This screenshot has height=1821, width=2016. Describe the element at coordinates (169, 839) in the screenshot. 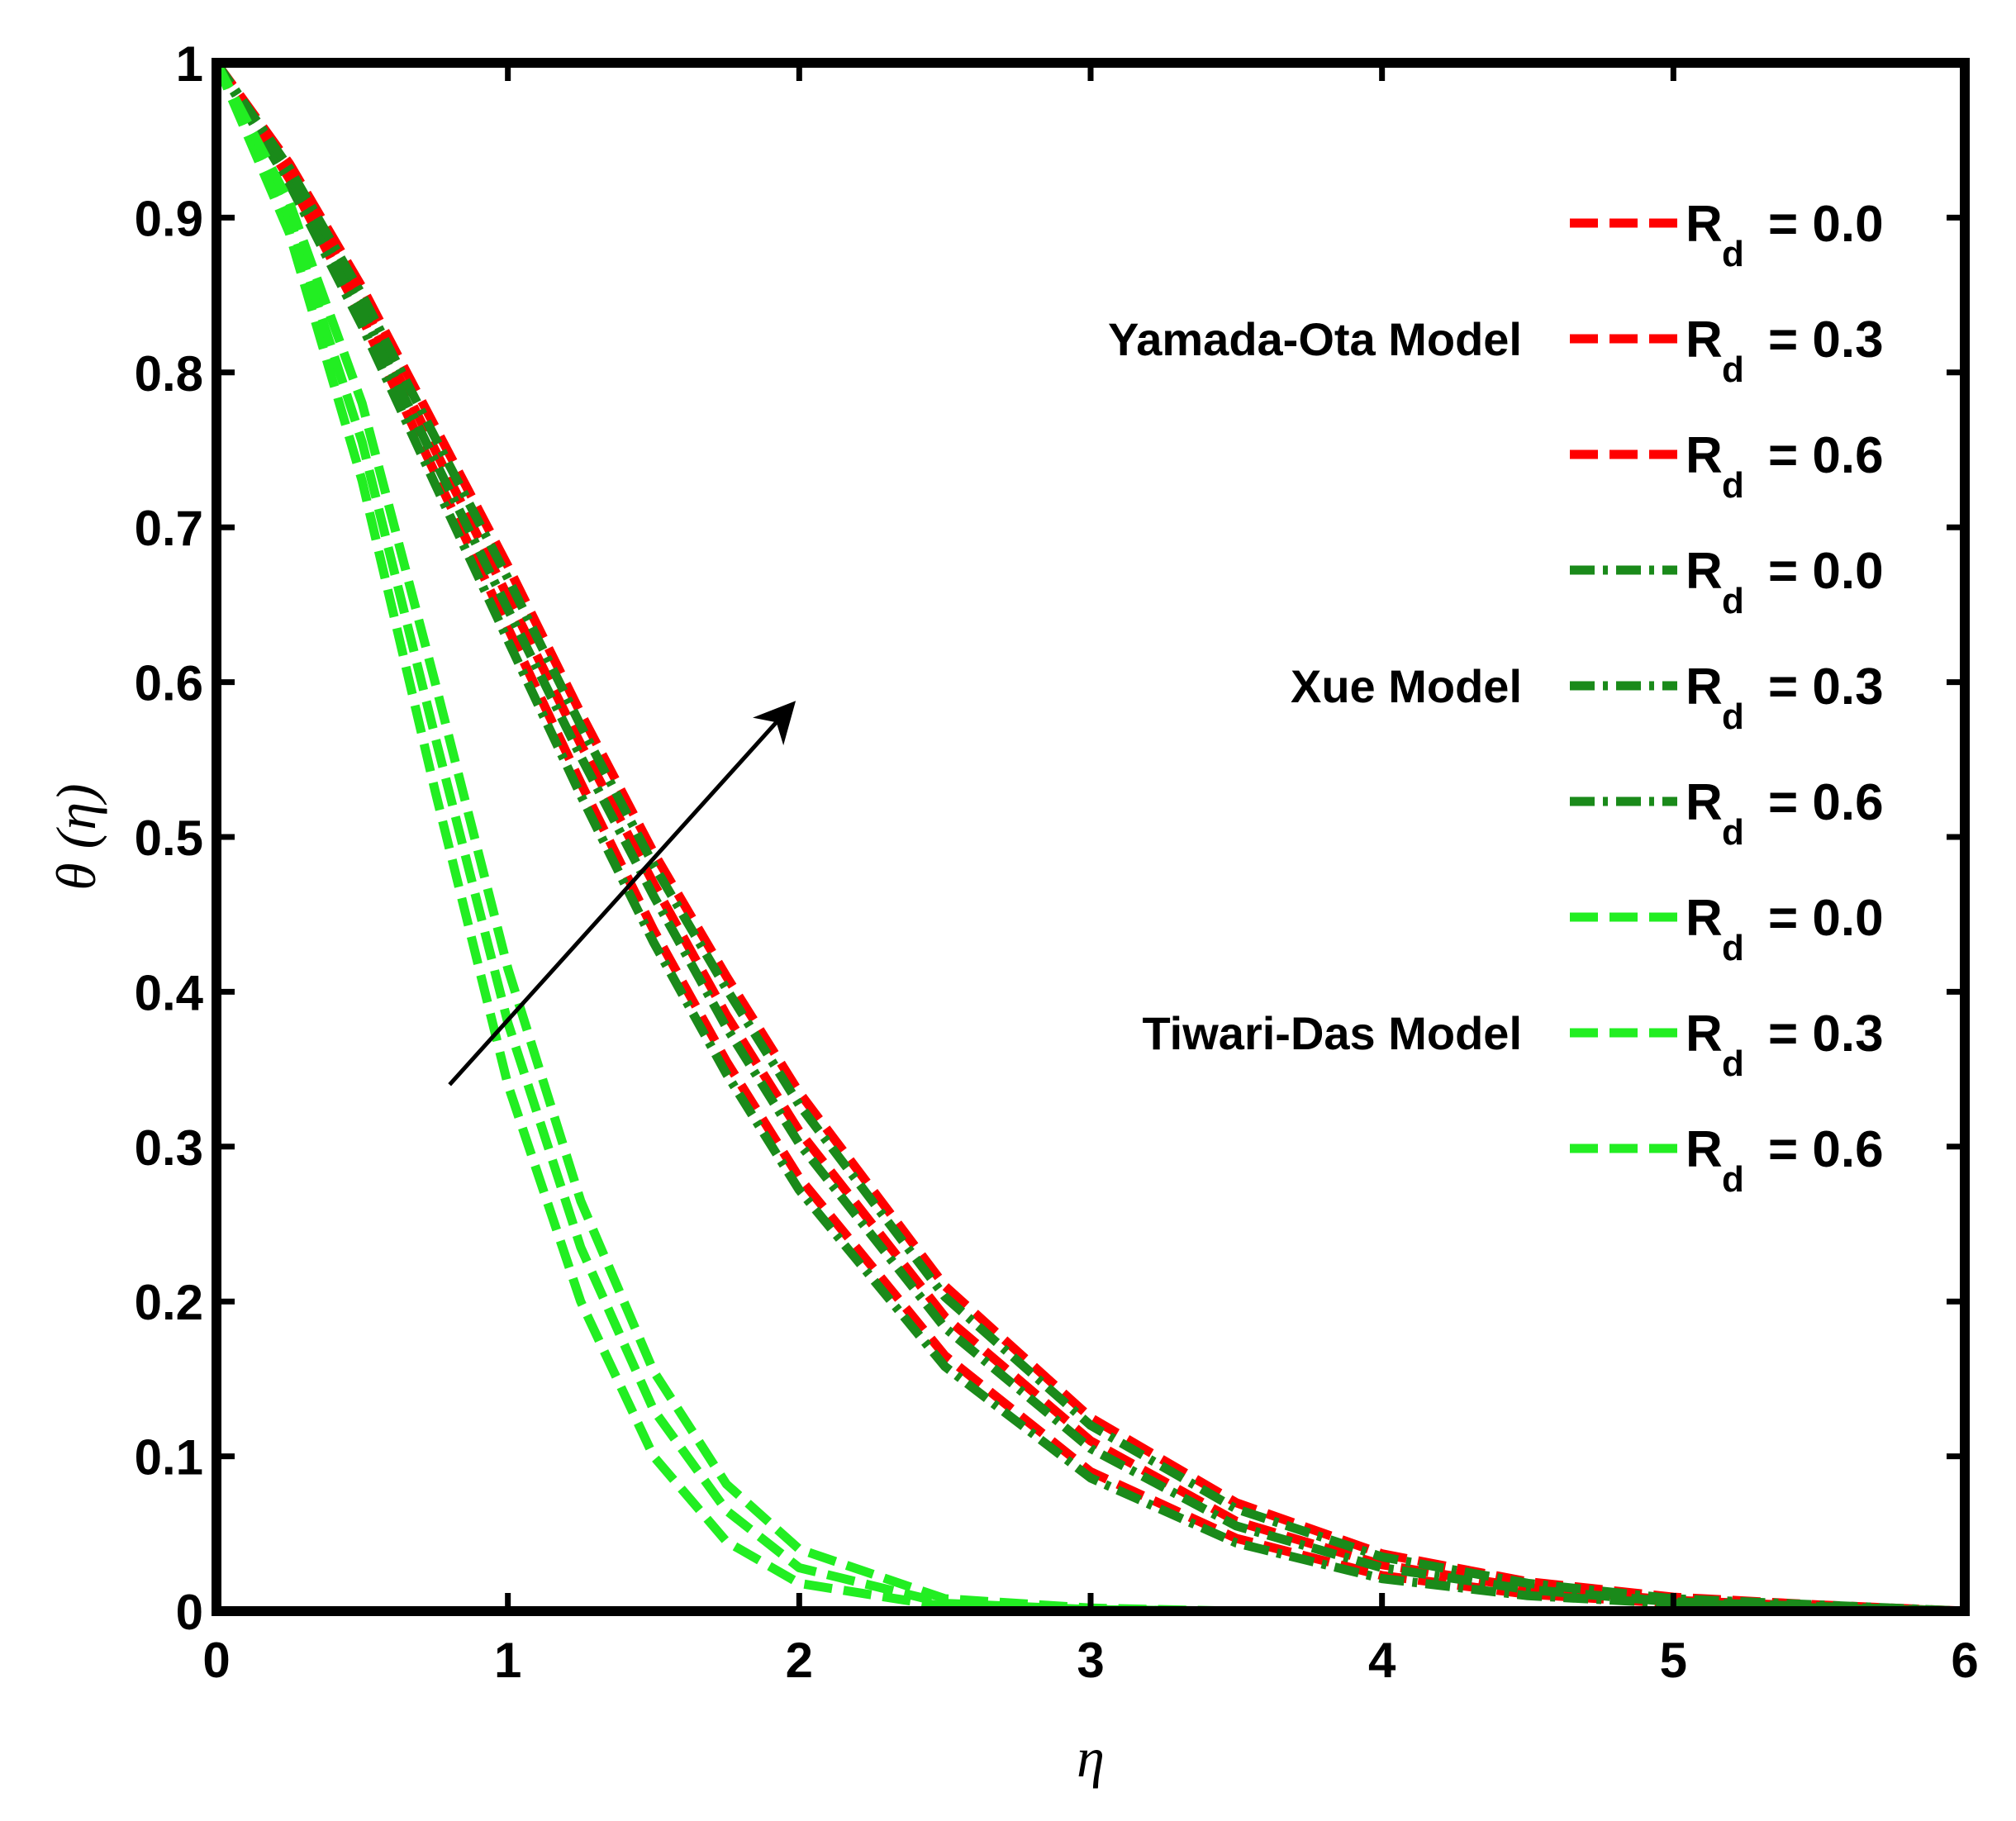

I see `y-tick-label: 0.5` at that location.